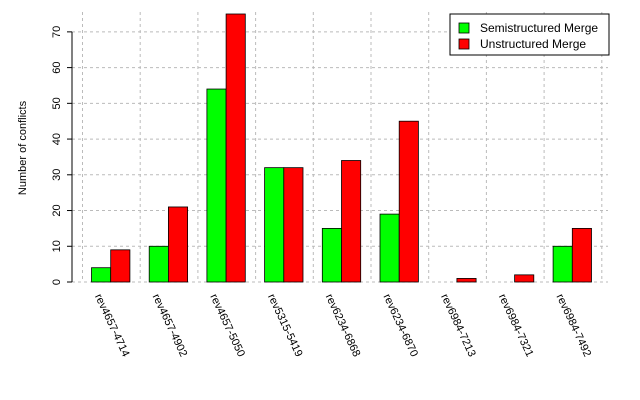  I want to click on legend-label: Unstructured Merge, so click(533, 44).